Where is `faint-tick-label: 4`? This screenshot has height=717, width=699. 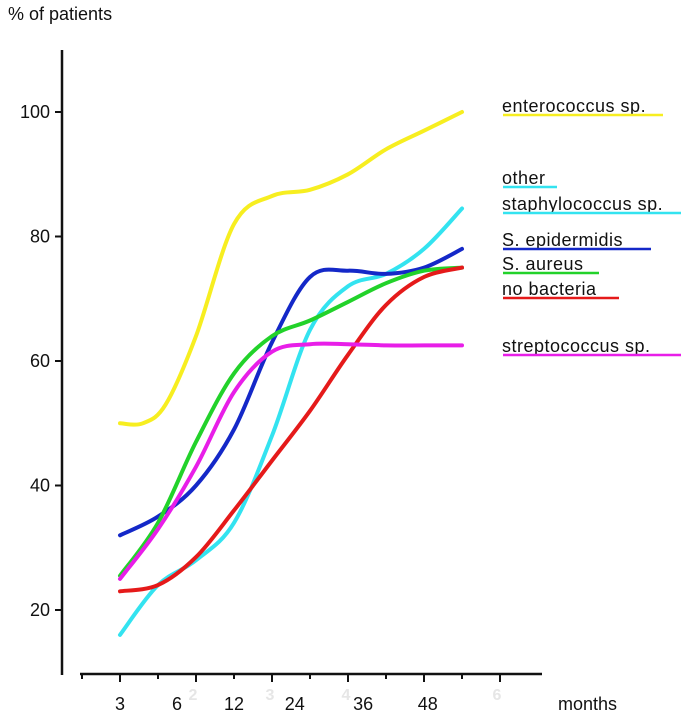
faint-tick-label: 4 is located at coordinates (346, 695).